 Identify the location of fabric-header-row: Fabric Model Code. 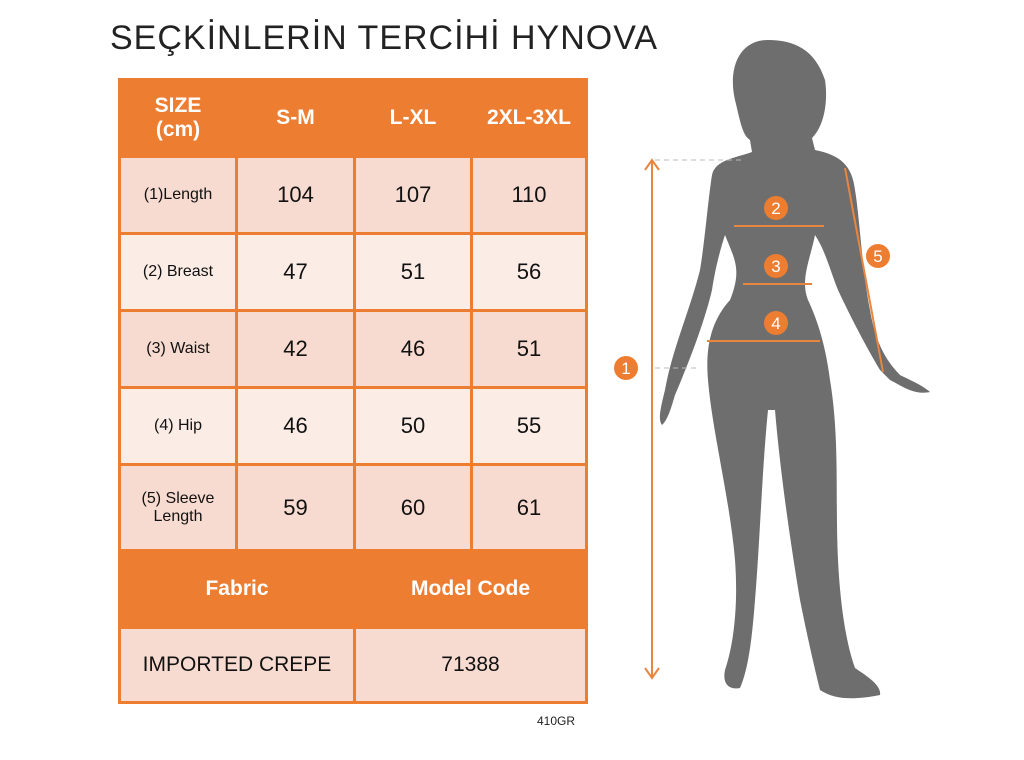
(353, 589).